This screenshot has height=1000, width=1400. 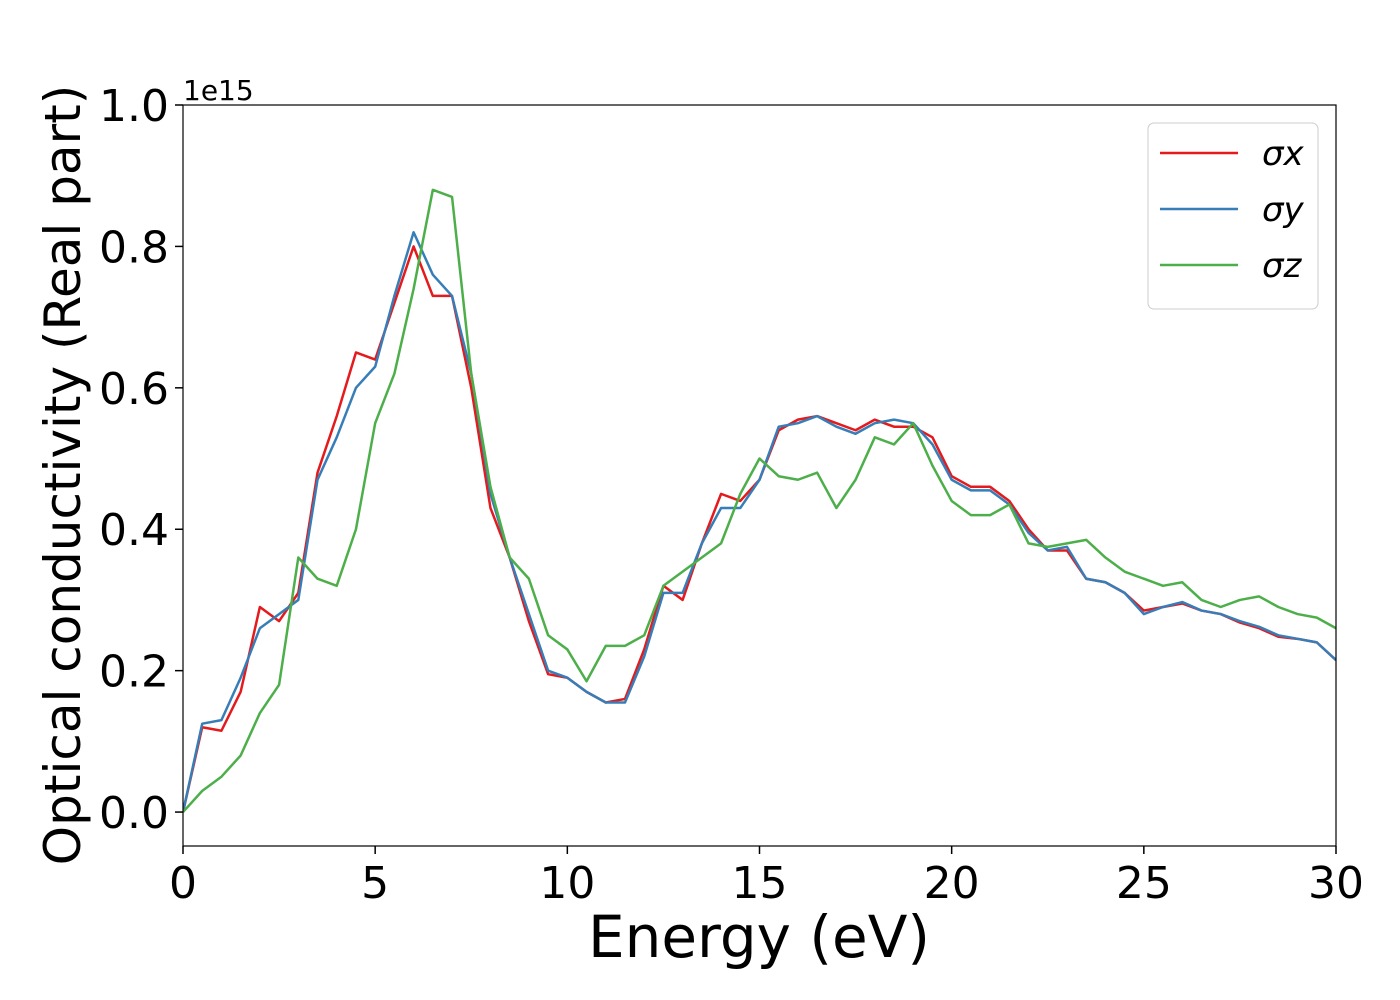 I want to click on y-tick-label: 0.0, so click(x=134, y=813).